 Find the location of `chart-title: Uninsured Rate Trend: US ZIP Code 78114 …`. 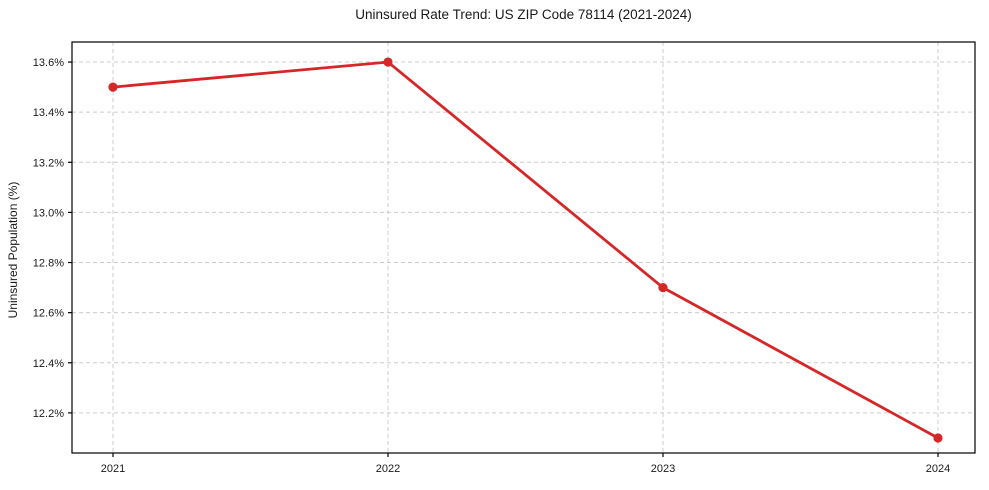

chart-title: Uninsured Rate Trend: US ZIP Code 78114 … is located at coordinates (523, 14).